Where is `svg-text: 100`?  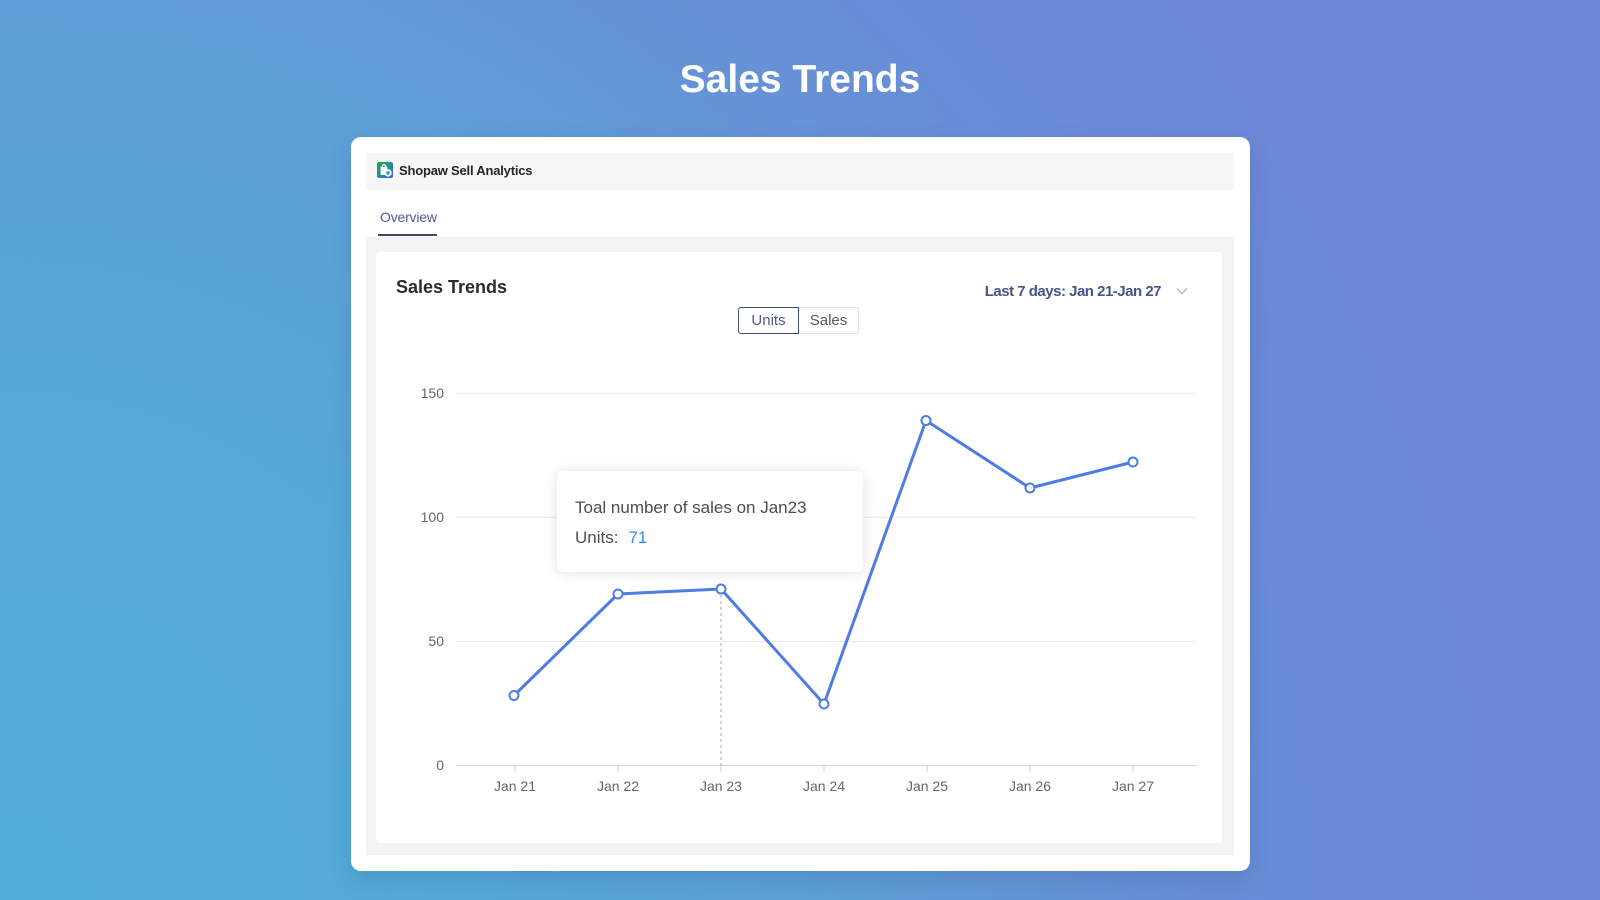 svg-text: 100 is located at coordinates (433, 517).